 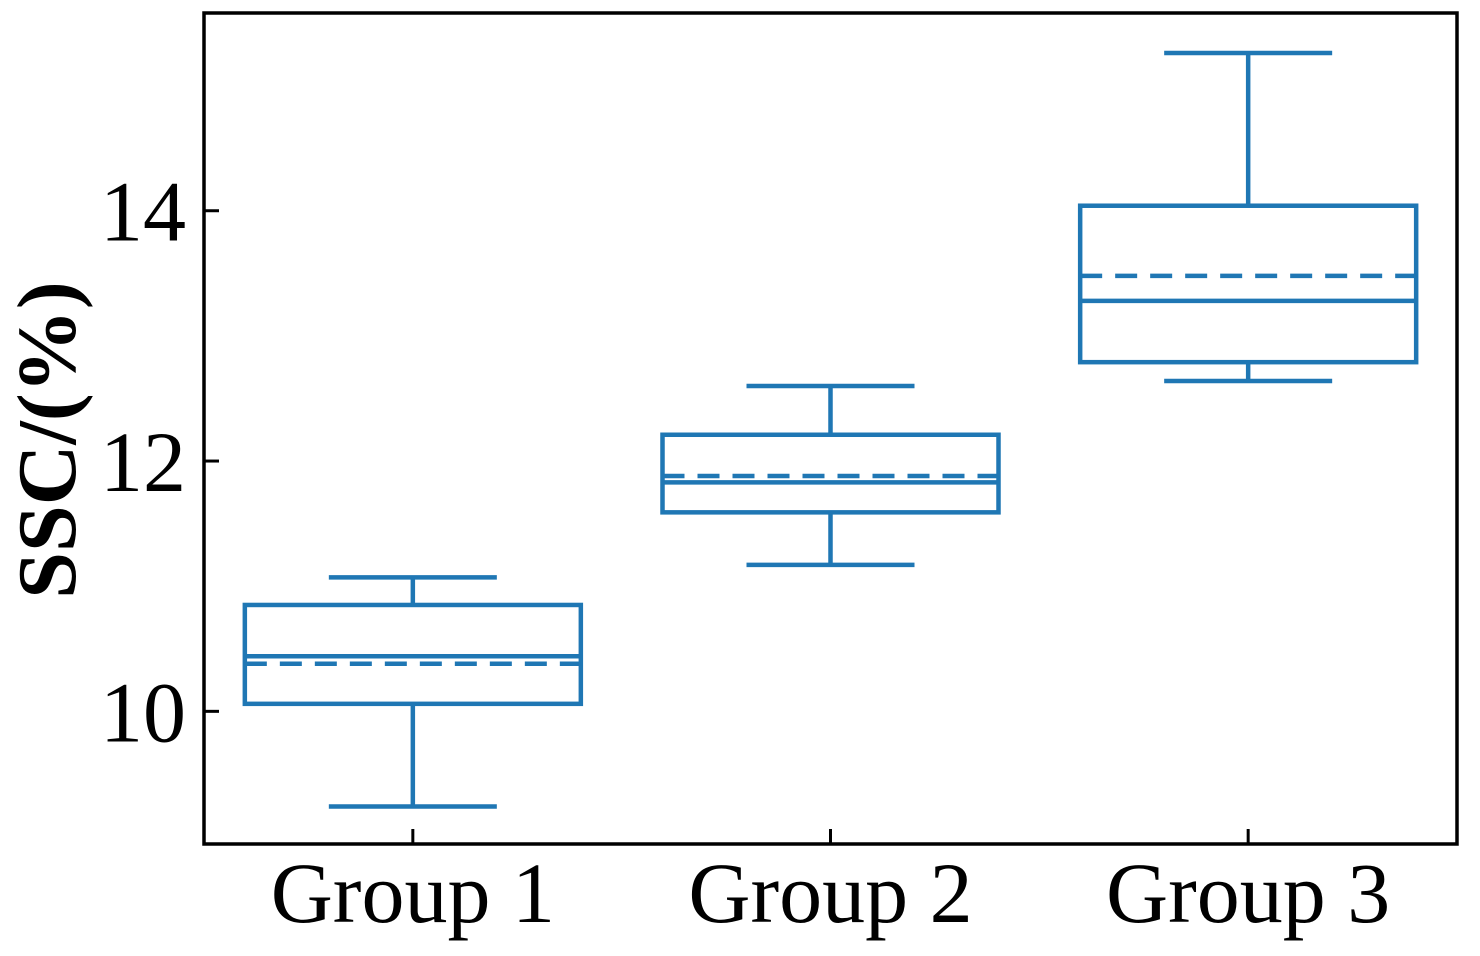 What do you see at coordinates (143, 212) in the screenshot?
I see `y-tick-label: 14` at bounding box center [143, 212].